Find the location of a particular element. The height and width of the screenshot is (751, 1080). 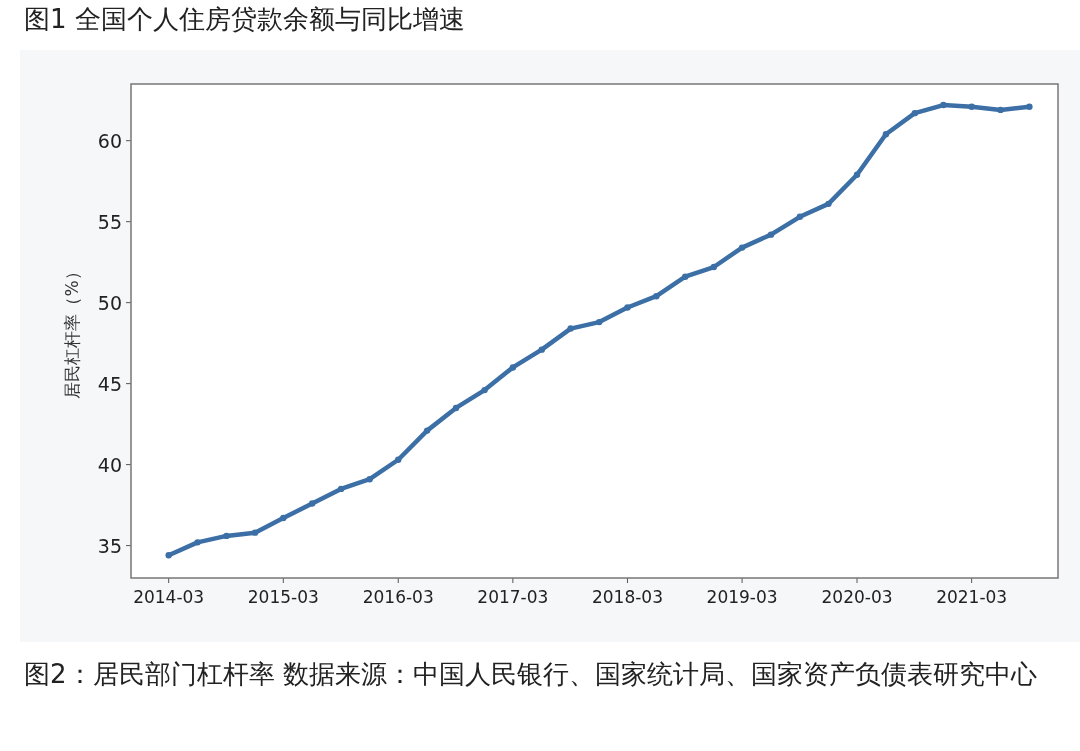

x-tick-label: 2019-03 is located at coordinates (742, 597).